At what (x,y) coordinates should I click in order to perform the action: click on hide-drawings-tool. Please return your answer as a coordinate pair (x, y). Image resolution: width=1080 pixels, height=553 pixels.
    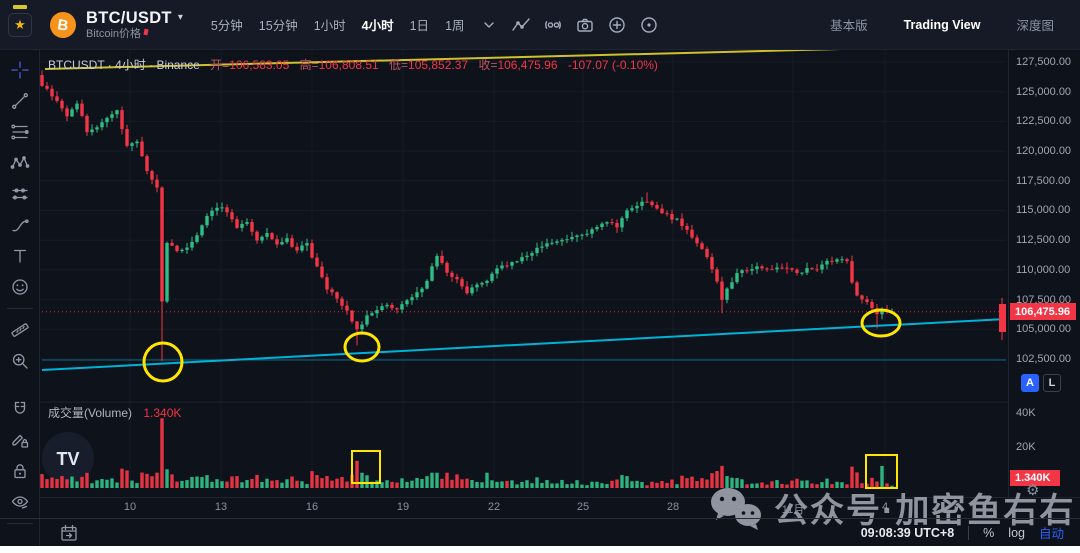
    Looking at the image, I should click on (20, 502).